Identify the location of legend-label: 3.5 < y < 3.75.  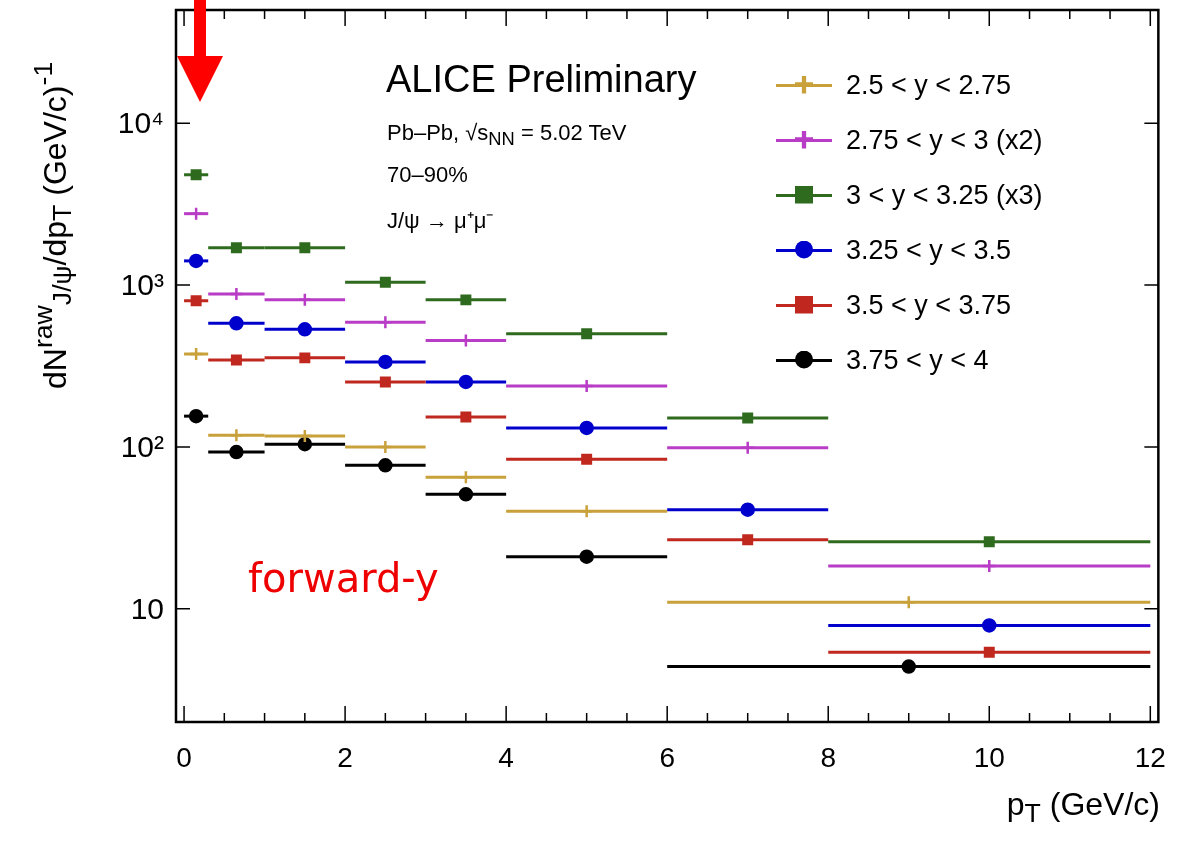
(929, 305).